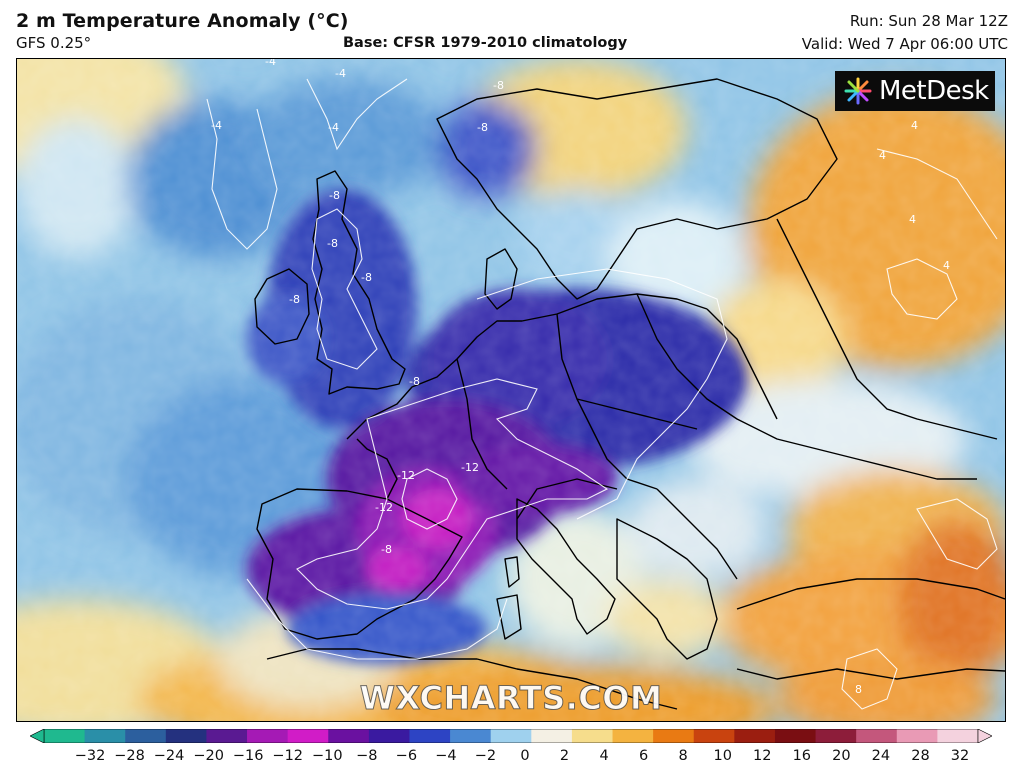  I want to click on colorbar-tick-label: 16, so click(802, 756).